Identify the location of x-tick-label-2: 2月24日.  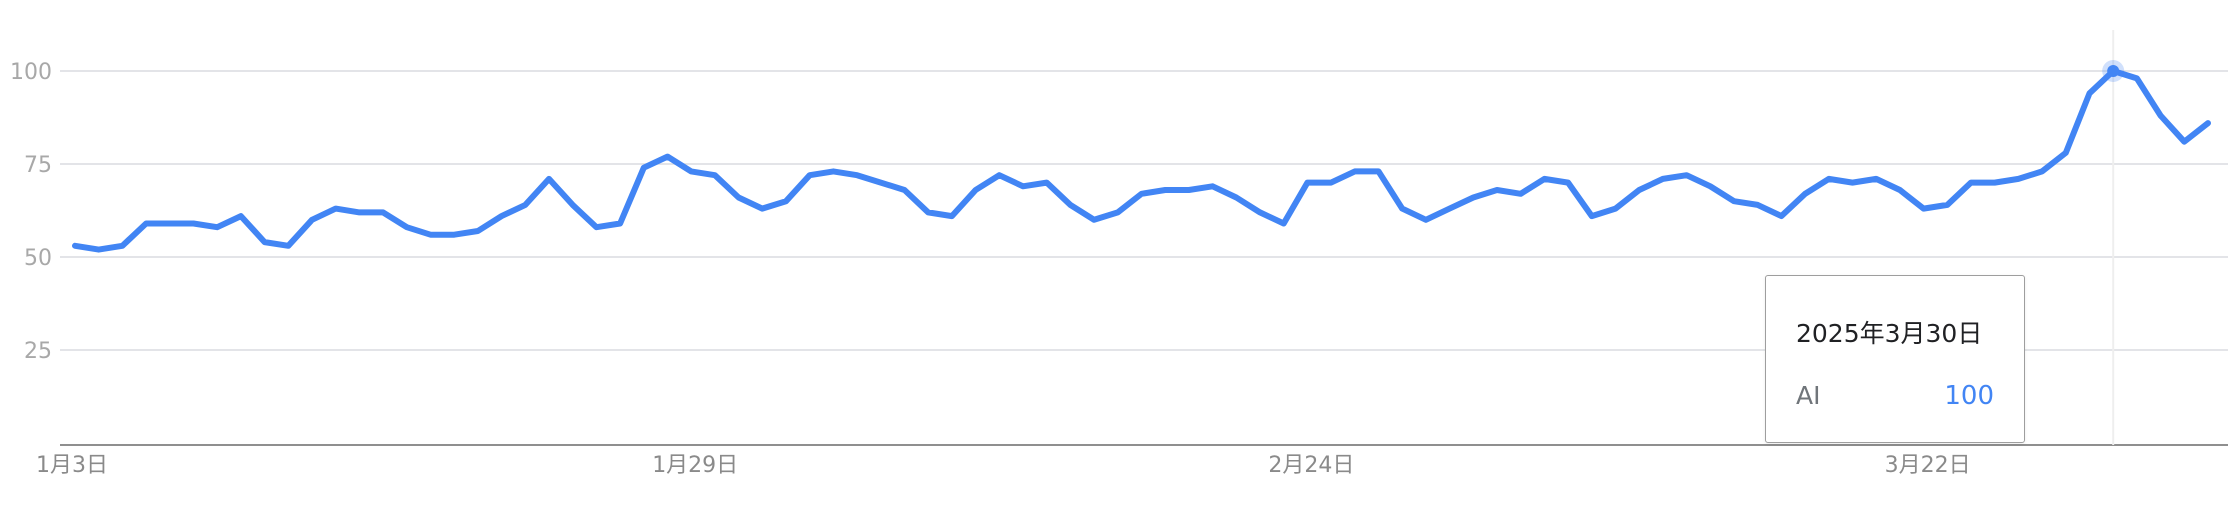
(1311, 465).